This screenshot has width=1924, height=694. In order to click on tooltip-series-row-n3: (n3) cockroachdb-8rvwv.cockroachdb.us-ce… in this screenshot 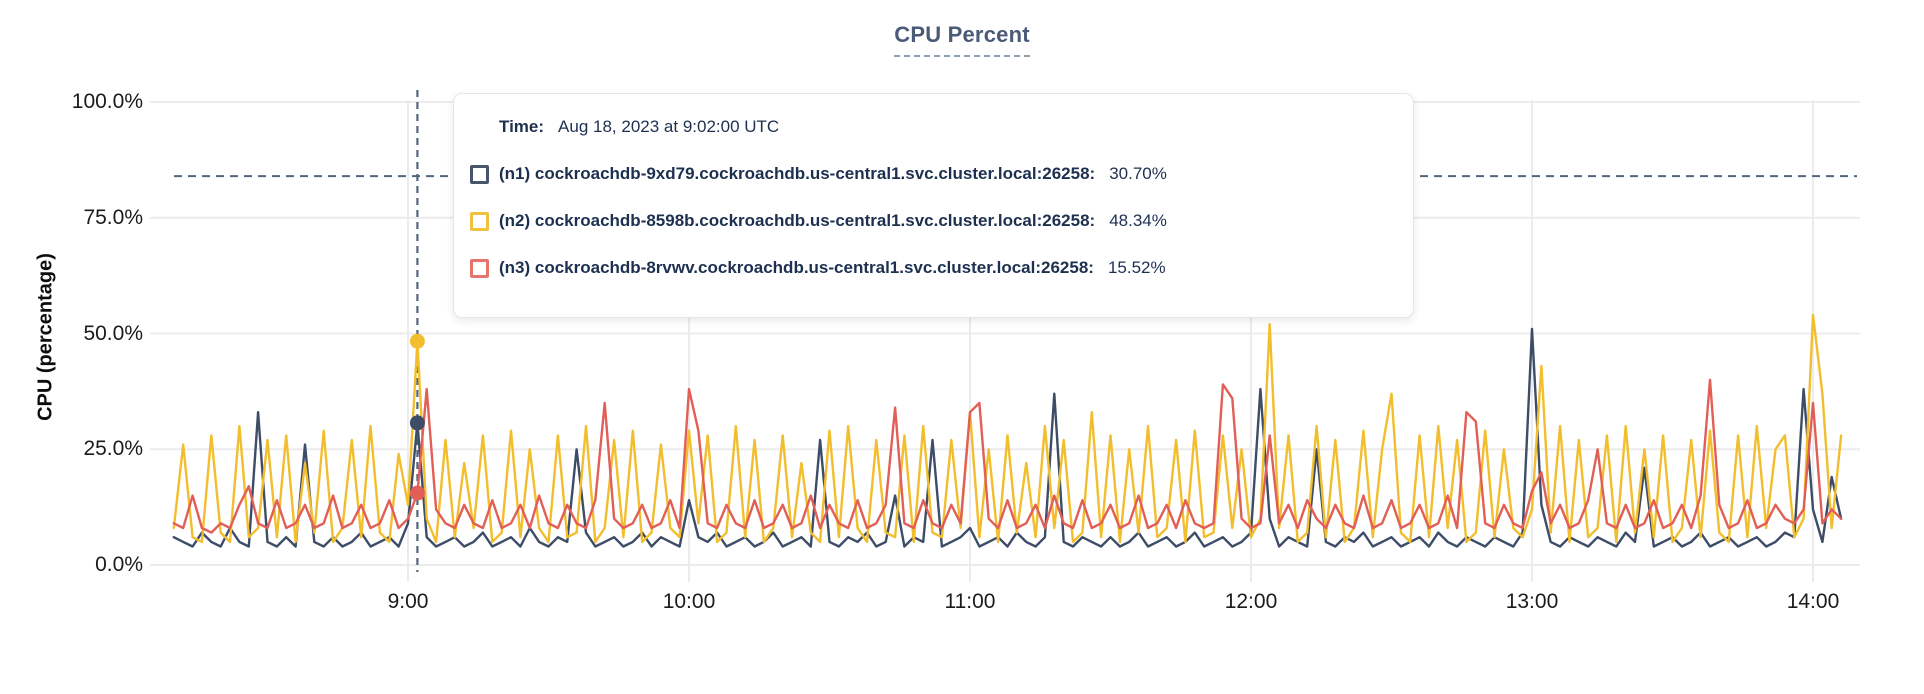, I will do `click(941, 268)`.